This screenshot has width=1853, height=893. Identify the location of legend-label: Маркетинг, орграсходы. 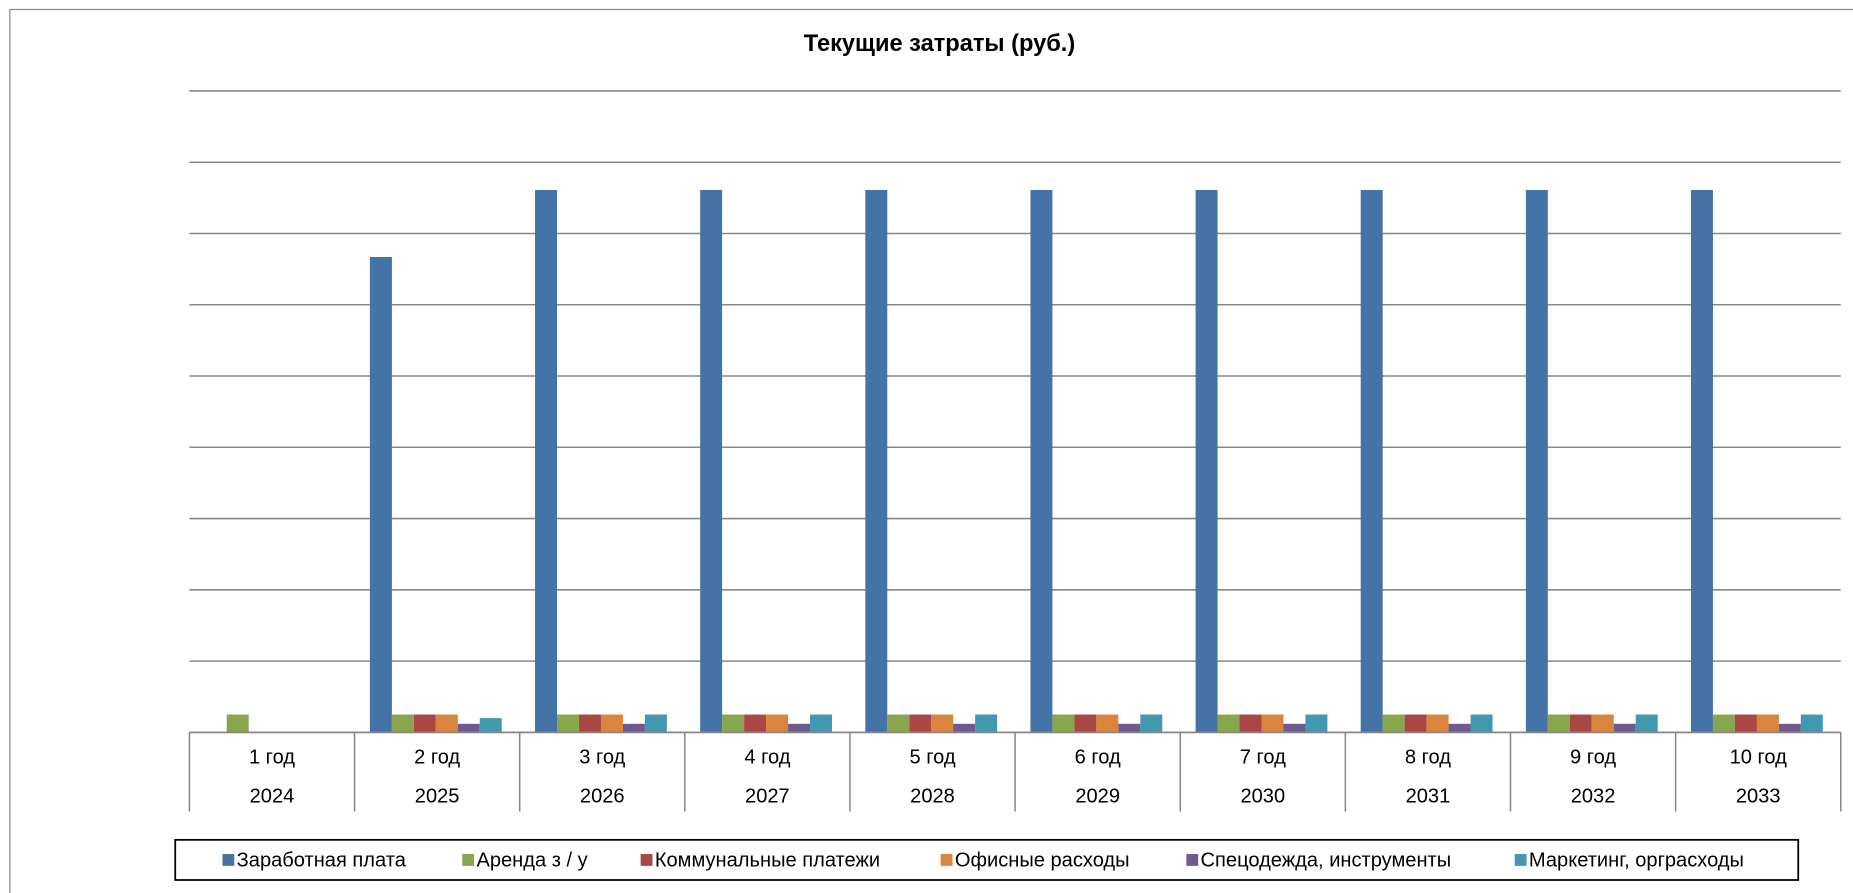
(1636, 860).